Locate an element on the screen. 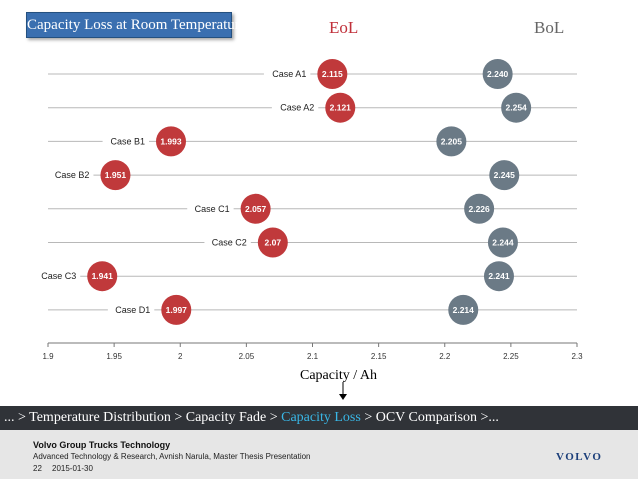  x-tick-label: 2 is located at coordinates (180, 356).